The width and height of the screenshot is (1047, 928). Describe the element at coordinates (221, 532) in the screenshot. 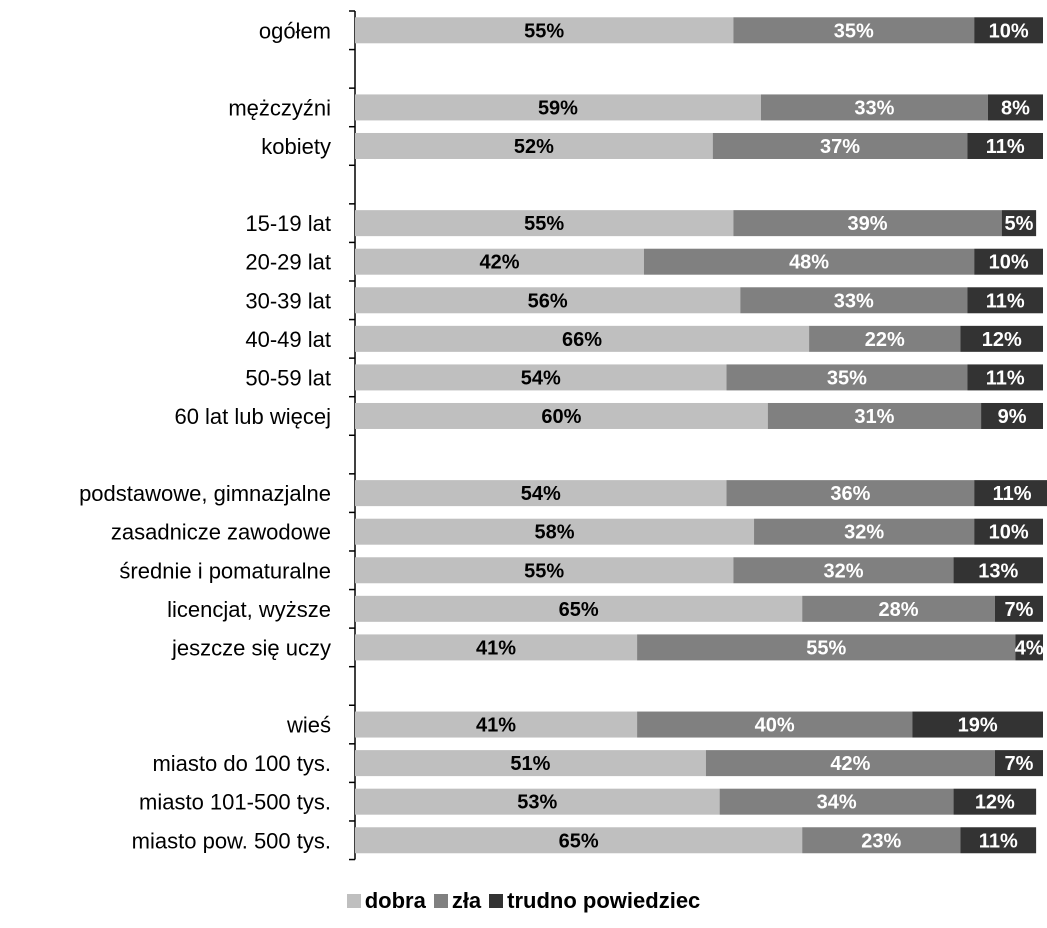

I see `category-label: zasadnicze zawodowe` at that location.